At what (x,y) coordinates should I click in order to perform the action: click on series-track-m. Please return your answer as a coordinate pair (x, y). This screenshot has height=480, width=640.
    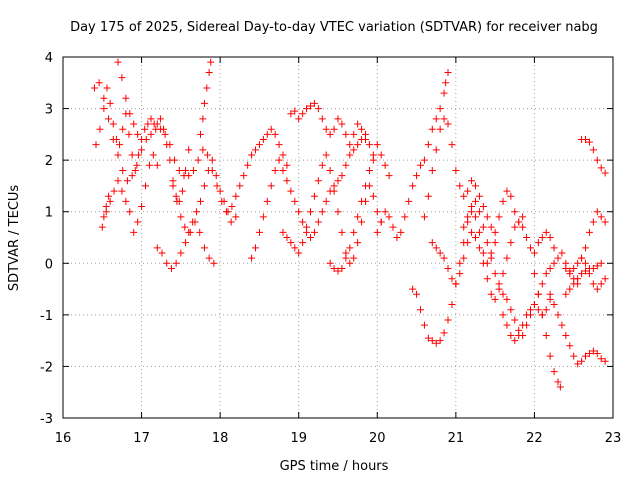
    Looking at the image, I should click on (412, 154).